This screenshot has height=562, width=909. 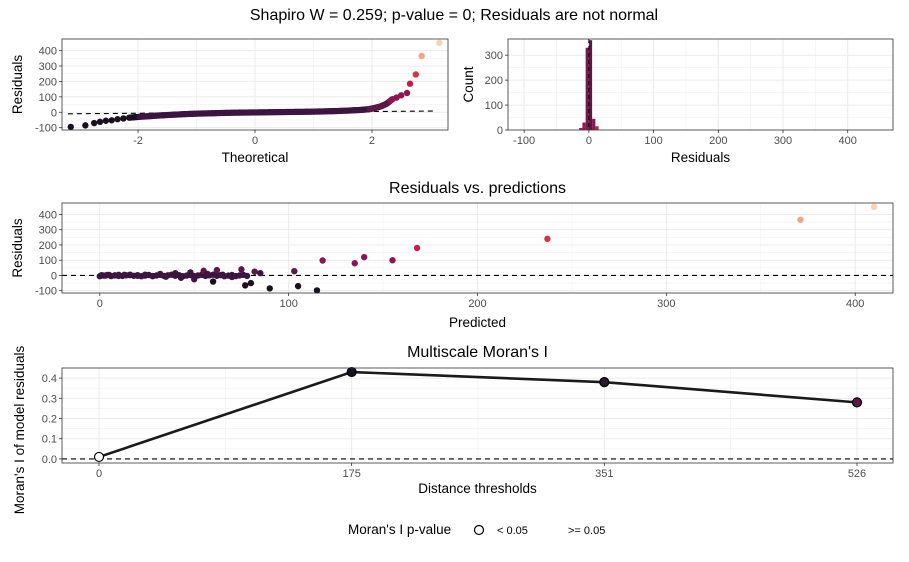 I want to click on panel-title: Multiscale Moran's I, so click(x=477, y=352).